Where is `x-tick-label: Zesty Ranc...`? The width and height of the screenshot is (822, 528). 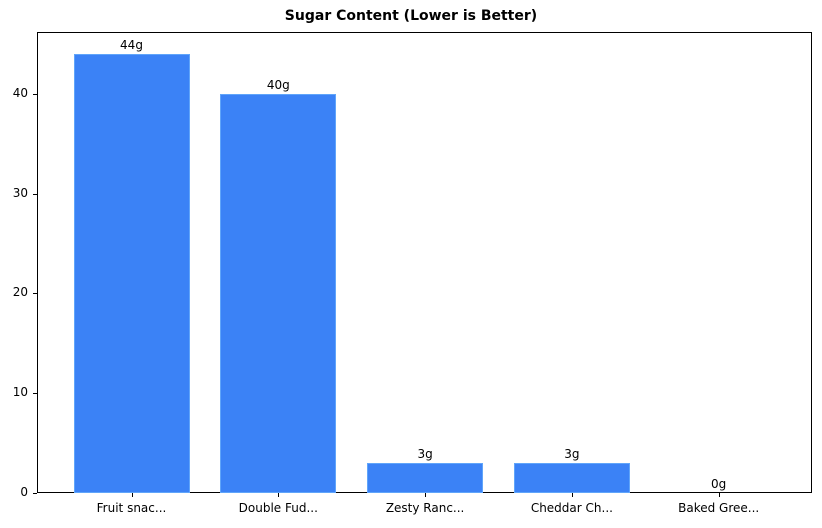
x-tick-label: Zesty Ranc... is located at coordinates (425, 508).